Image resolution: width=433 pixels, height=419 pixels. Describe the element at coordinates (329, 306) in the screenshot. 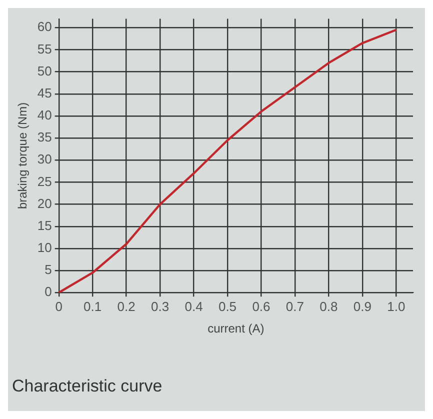

I see `x-tick-label: 0.8` at that location.